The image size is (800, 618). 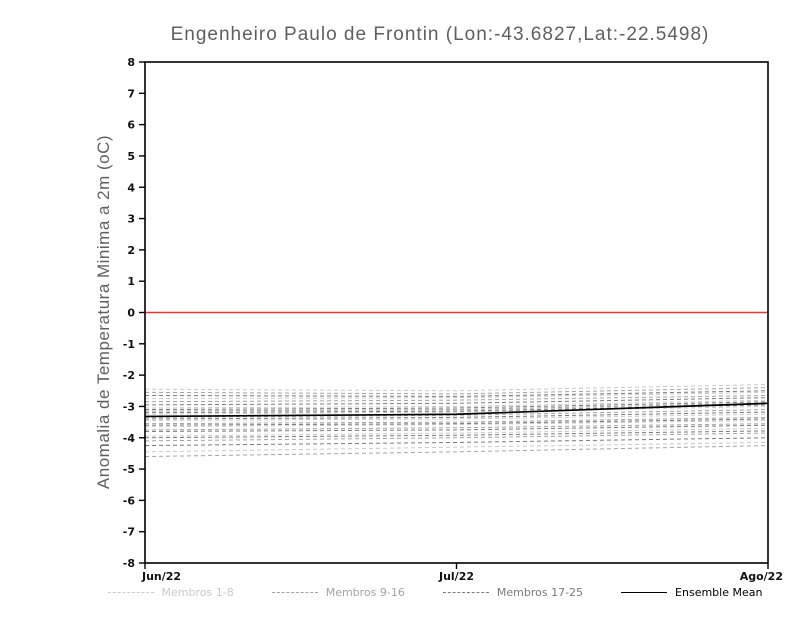 What do you see at coordinates (131, 250) in the screenshot?
I see `y-tick-label: 2` at bounding box center [131, 250].